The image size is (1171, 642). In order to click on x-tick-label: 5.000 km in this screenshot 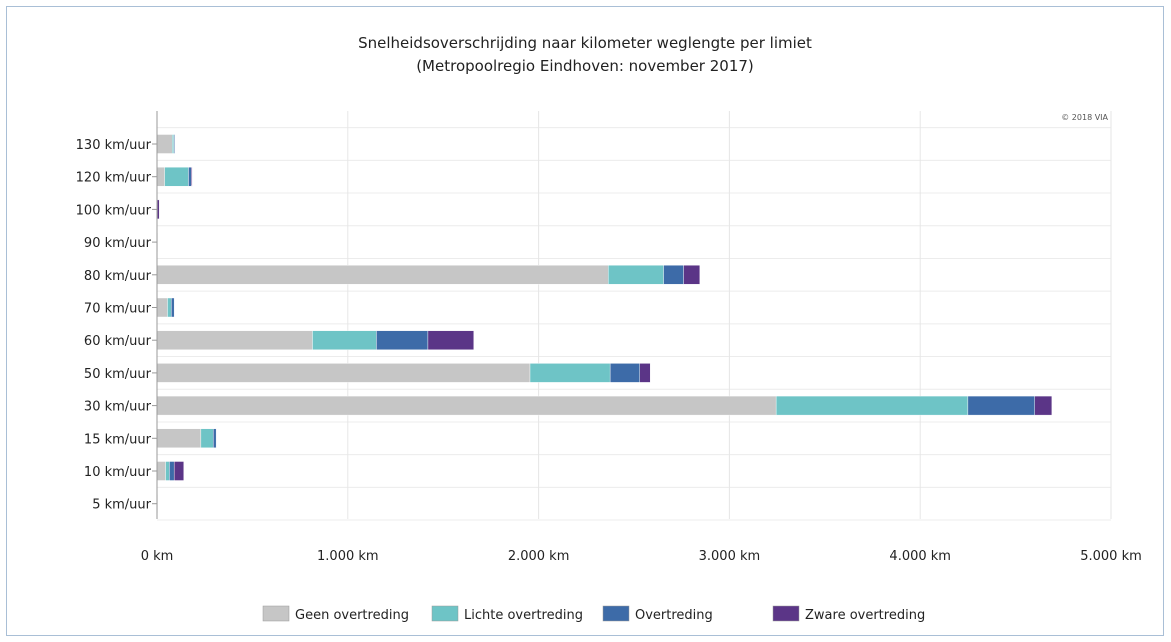, I will do `click(1111, 556)`.